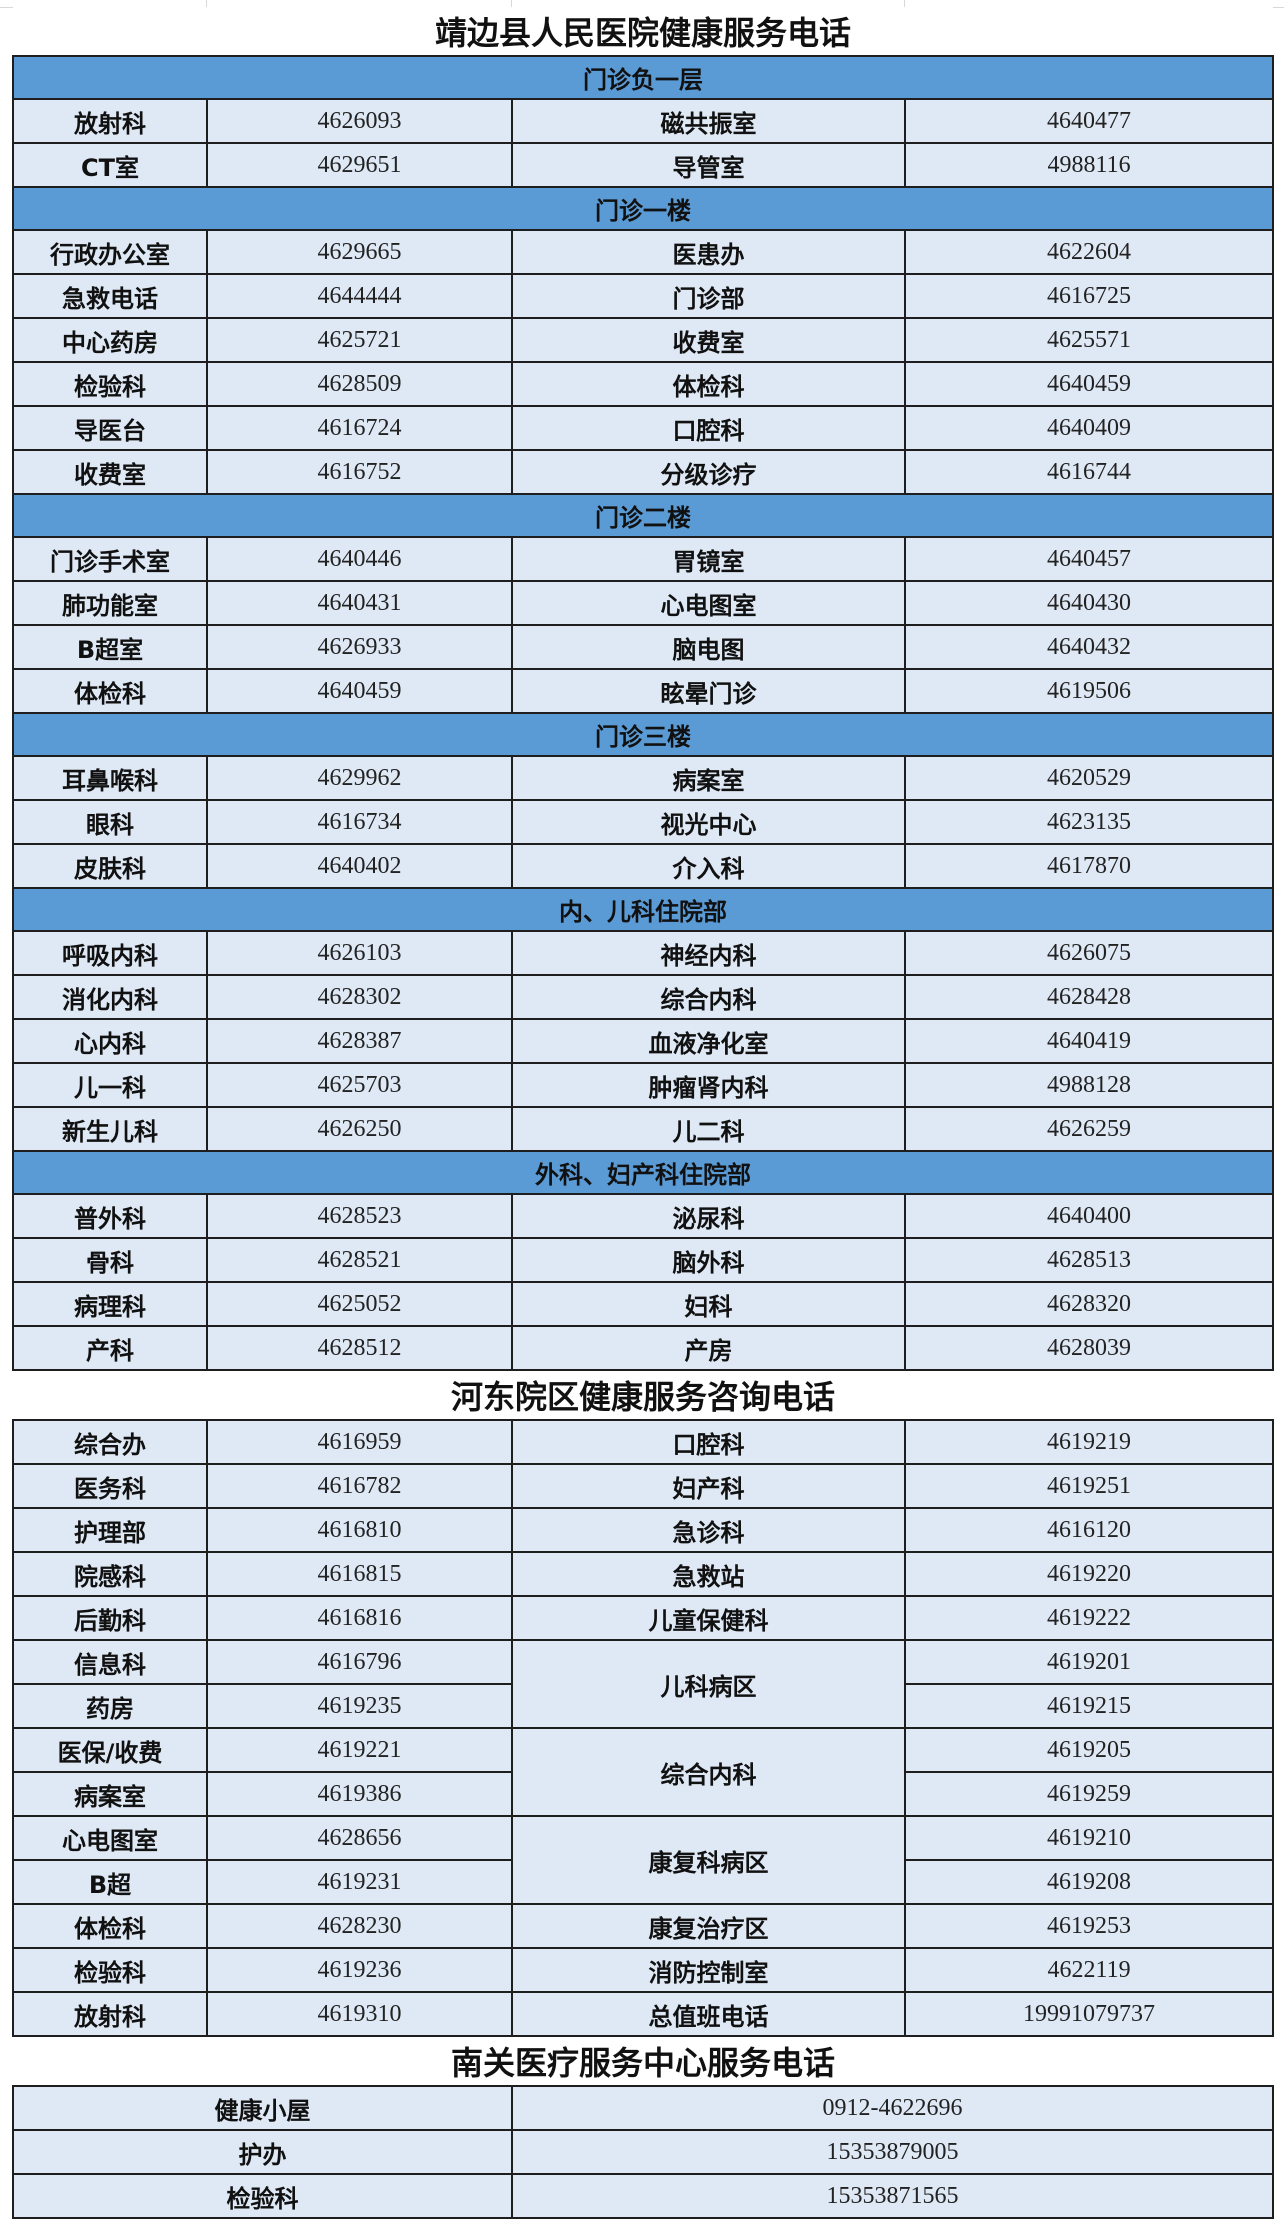 This screenshot has width=1284, height=2219. What do you see at coordinates (110, 165) in the screenshot?
I see `department-name: CT室` at bounding box center [110, 165].